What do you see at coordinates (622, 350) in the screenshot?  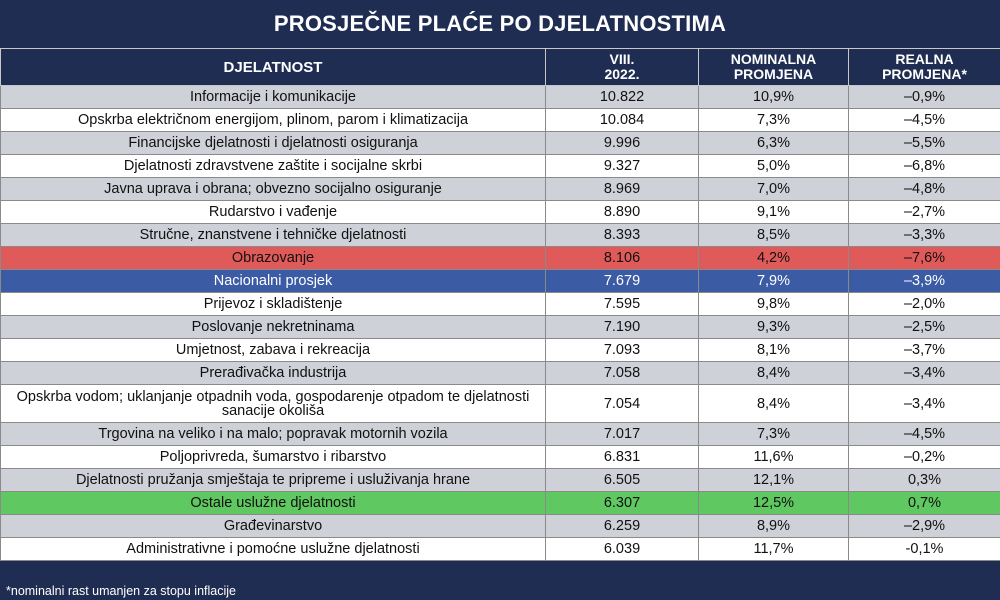 I see `cell-salary: 7.093` at bounding box center [622, 350].